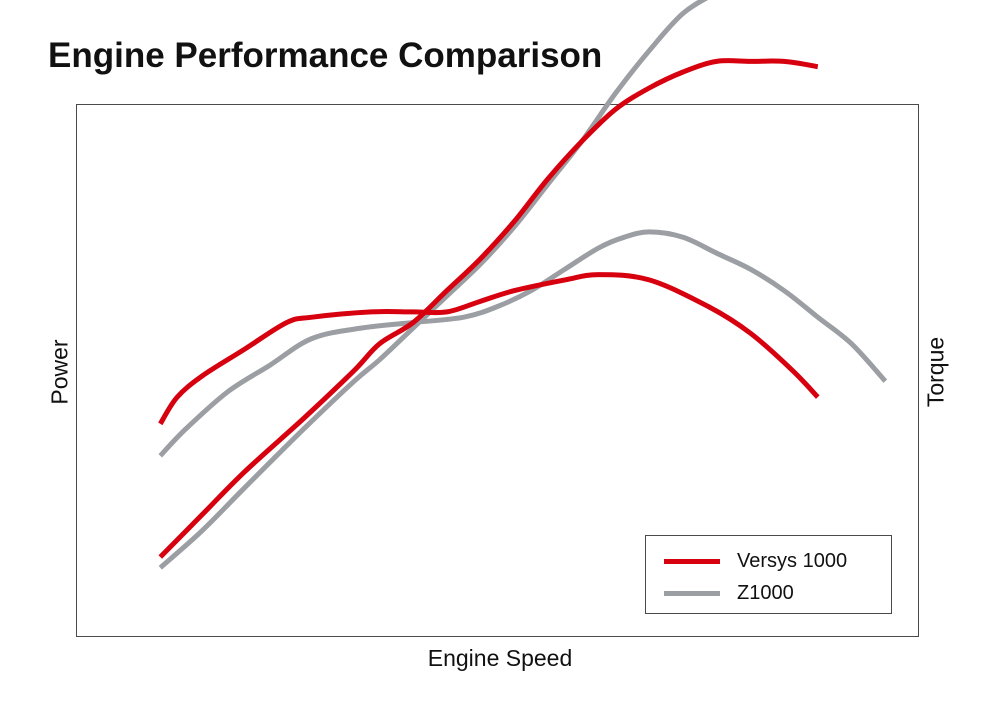 The height and width of the screenshot is (707, 1000). Describe the element at coordinates (489, 349) in the screenshot. I see `versys-torque-line` at that location.